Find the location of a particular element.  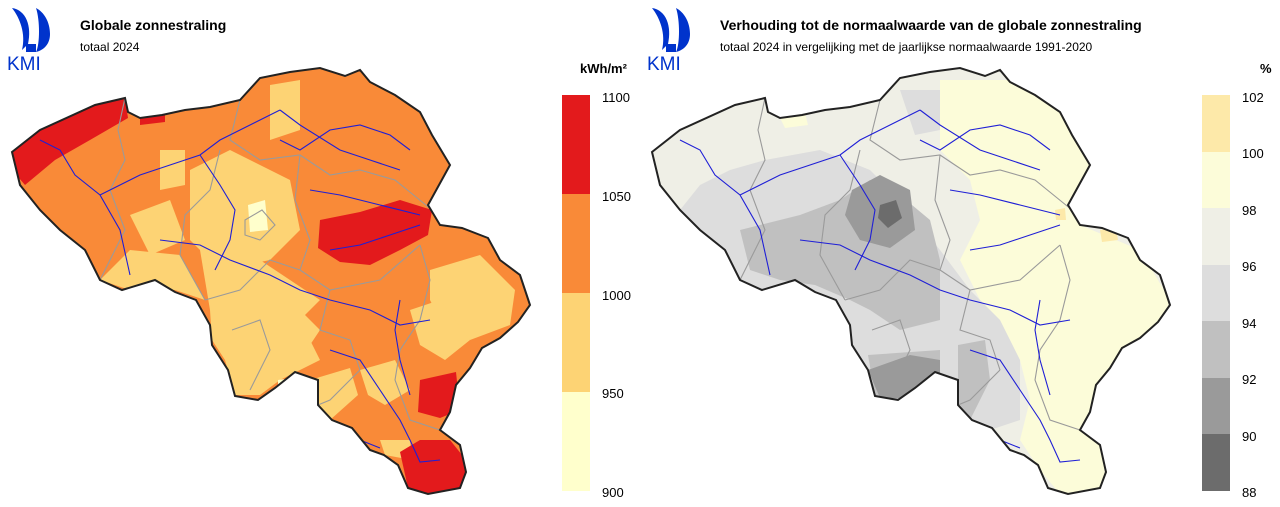

zone-1050-1100-coast is located at coordinates (70, 141).